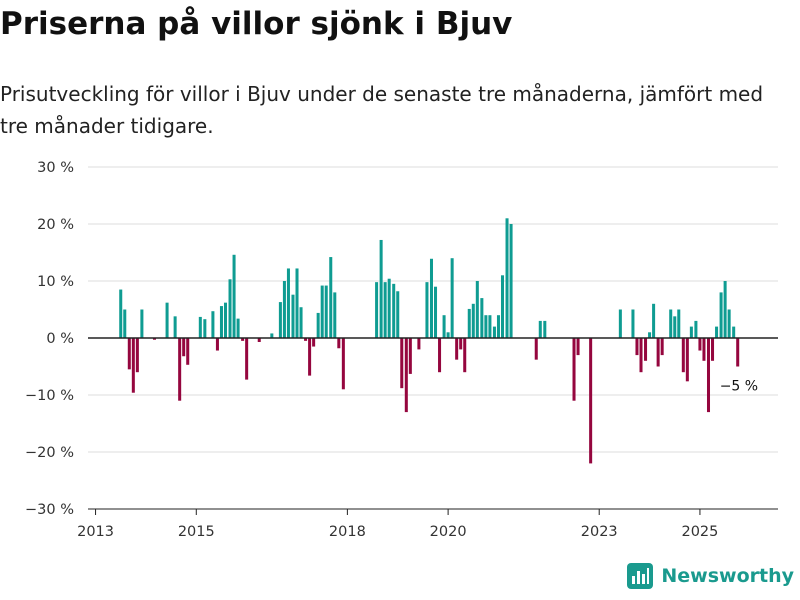 Image resolution: width=800 pixels, height=600 pixels. Describe the element at coordinates (739, 387) in the screenshot. I see `latest-value-annotation: −5 %` at that location.